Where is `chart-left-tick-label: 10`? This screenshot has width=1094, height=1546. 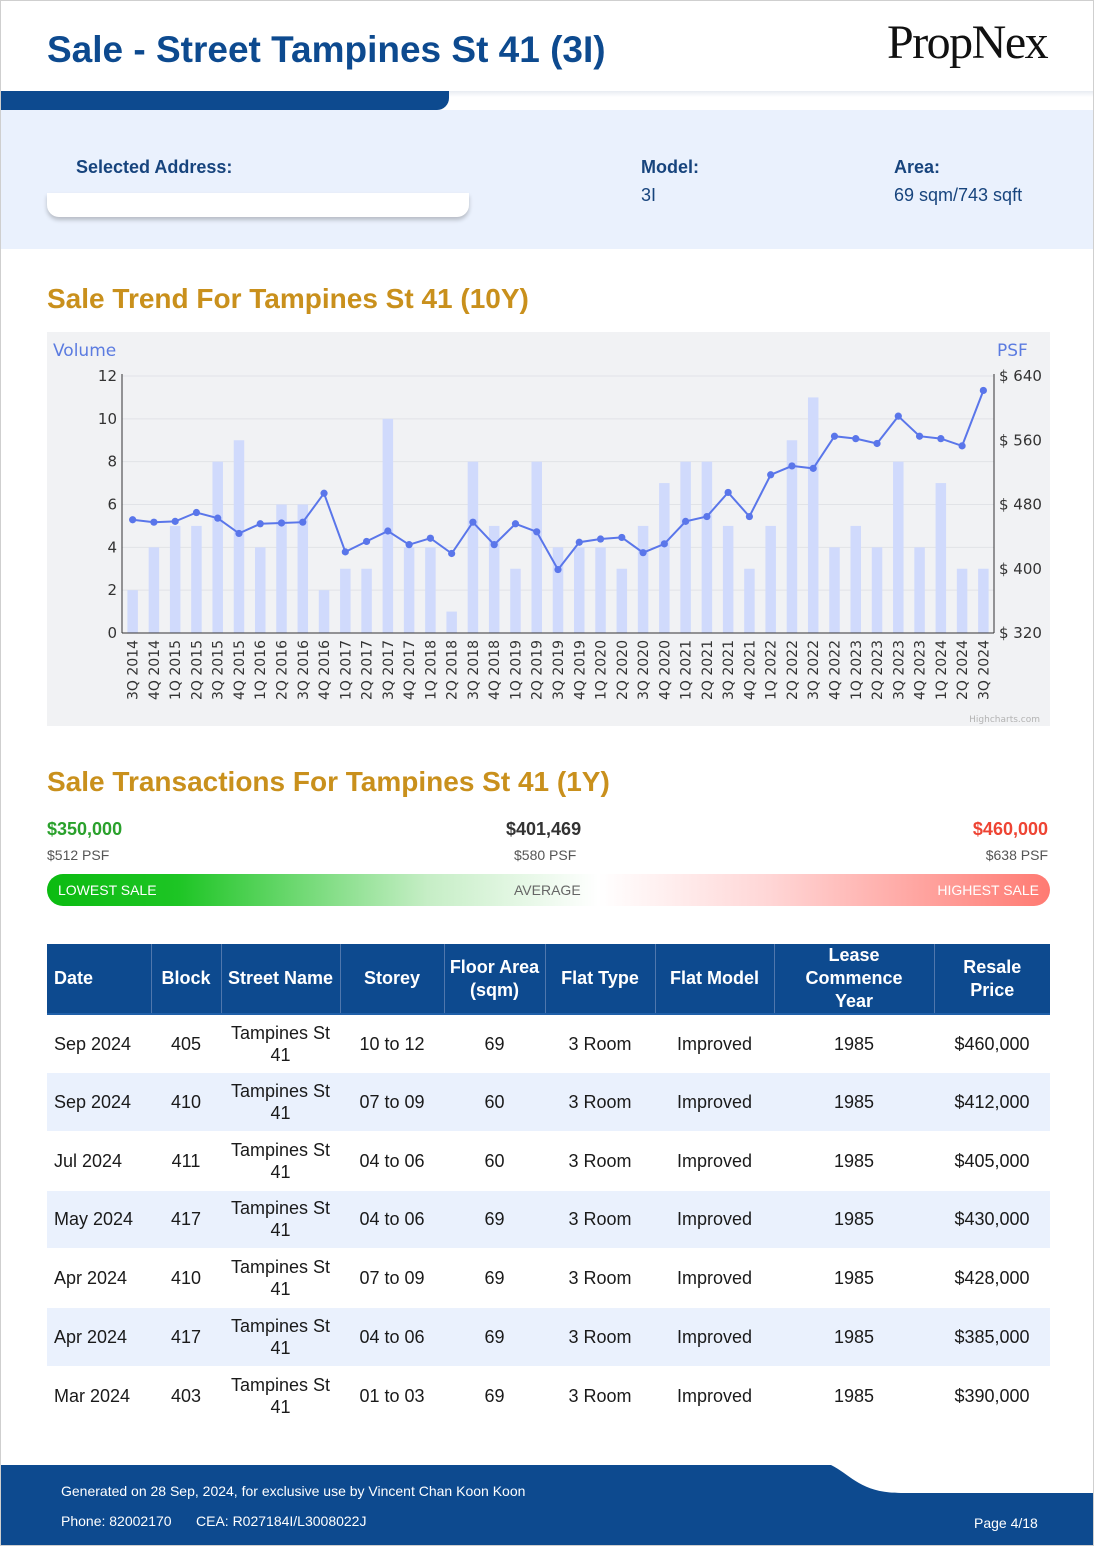 chart-left-tick-label: 10 is located at coordinates (107, 419).